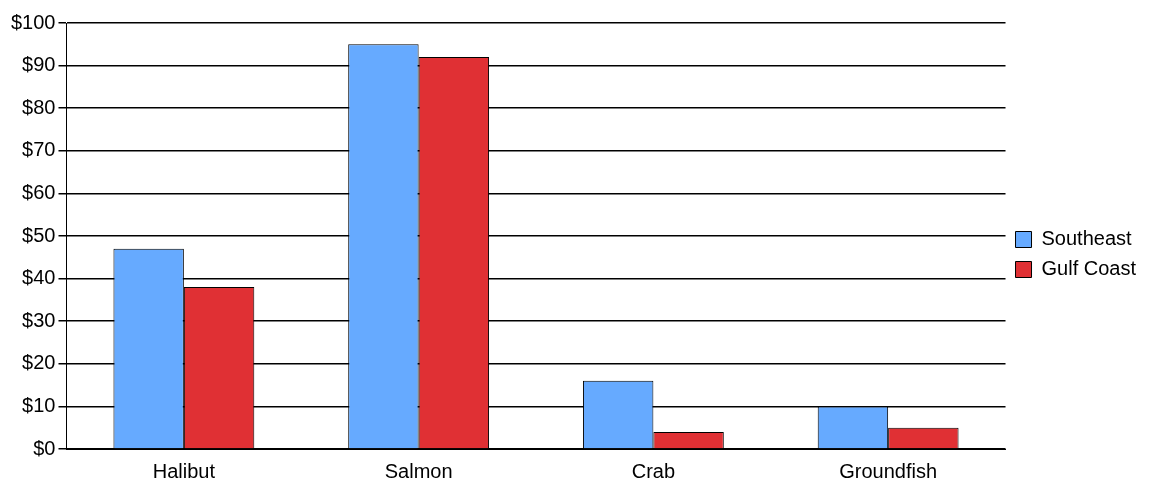 The height and width of the screenshot is (495, 1164). I want to click on y-tick-label: $50, so click(39, 234).